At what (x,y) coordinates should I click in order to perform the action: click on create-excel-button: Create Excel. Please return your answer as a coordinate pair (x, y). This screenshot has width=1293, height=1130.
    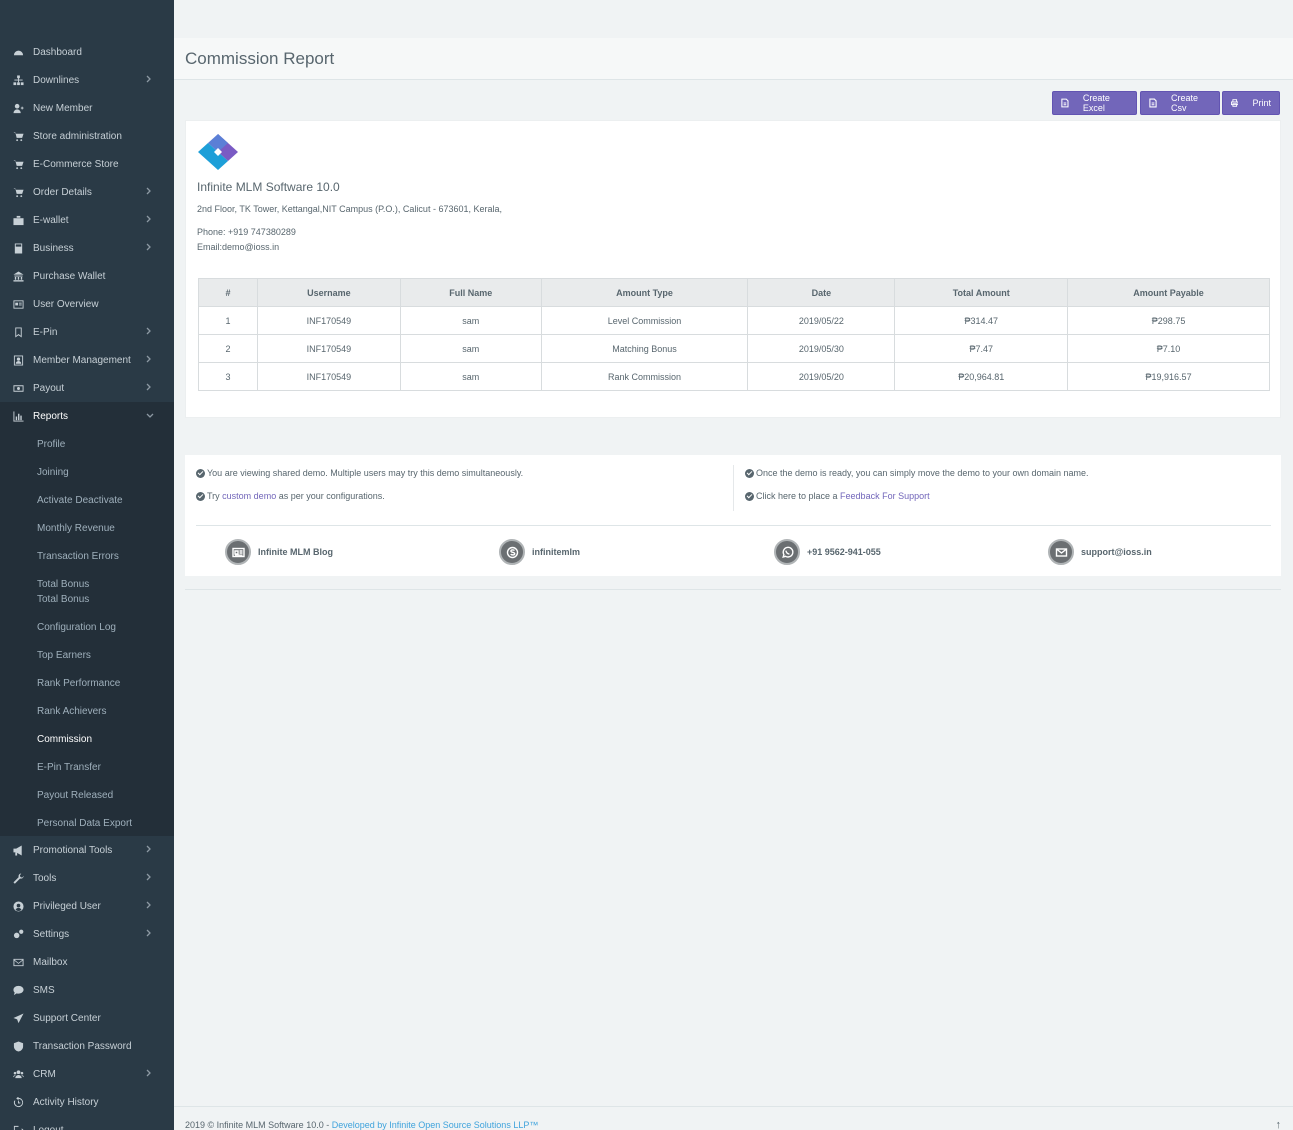
    Looking at the image, I should click on (1094, 103).